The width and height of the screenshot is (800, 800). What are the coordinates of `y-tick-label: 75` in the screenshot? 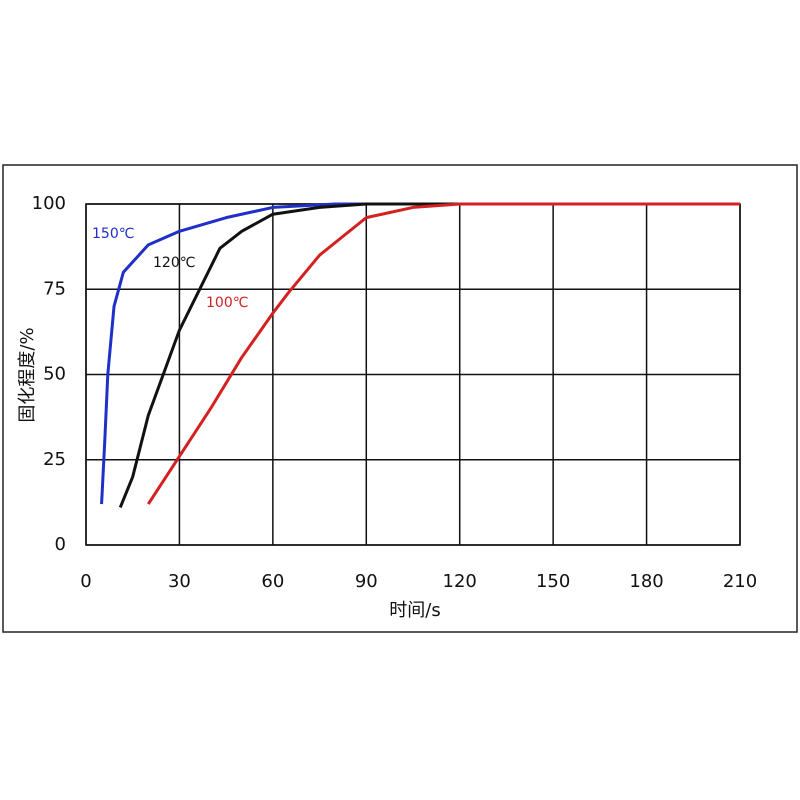 It's located at (54, 288).